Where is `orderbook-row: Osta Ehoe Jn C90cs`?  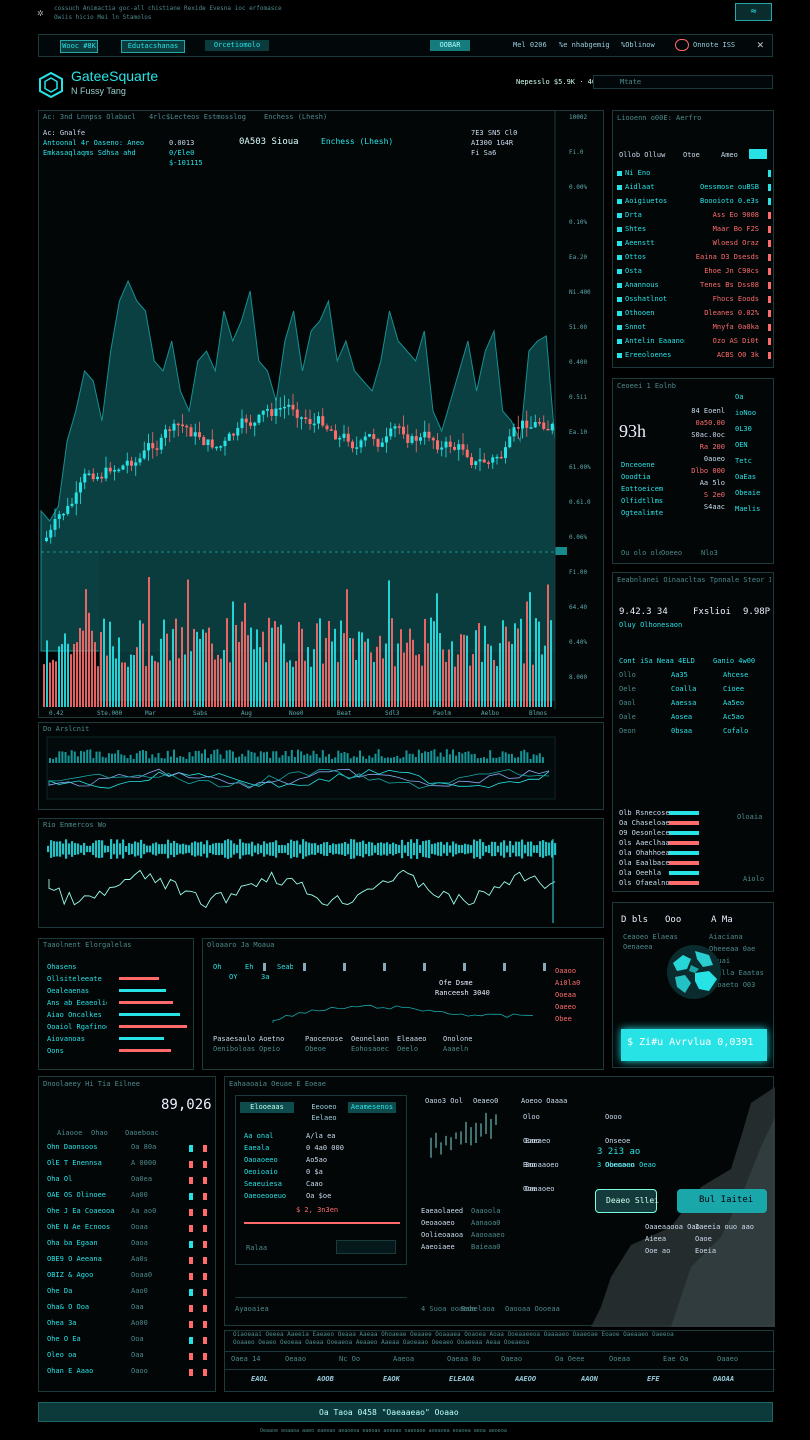
orderbook-row: Osta Ehoe Jn C90cs is located at coordinates (694, 271).